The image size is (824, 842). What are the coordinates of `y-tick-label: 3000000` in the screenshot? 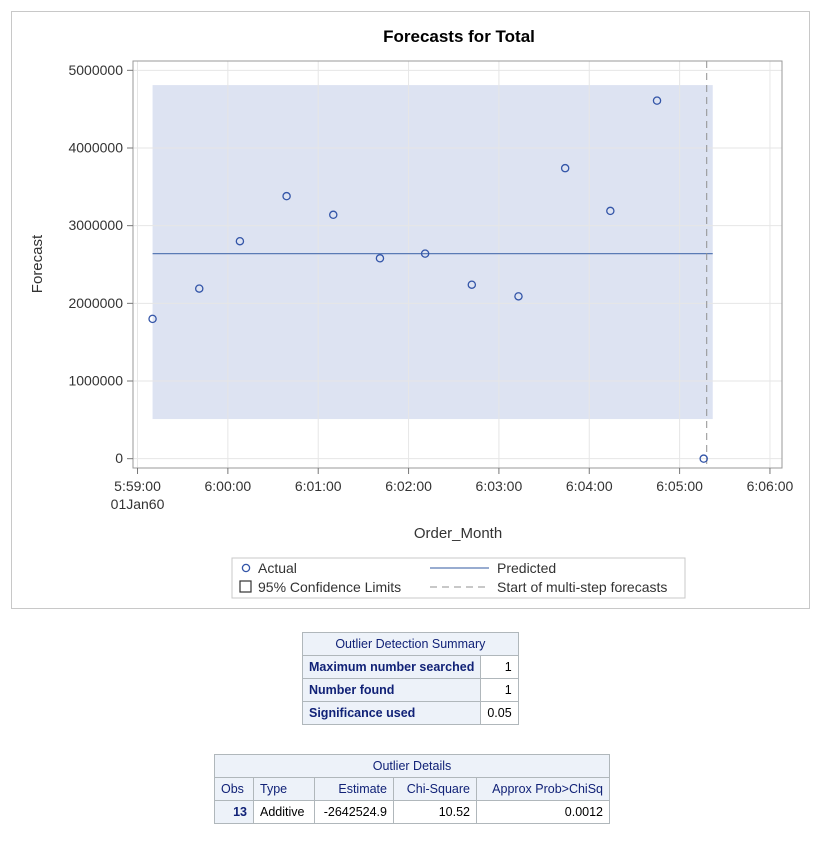 It's located at (95, 225).